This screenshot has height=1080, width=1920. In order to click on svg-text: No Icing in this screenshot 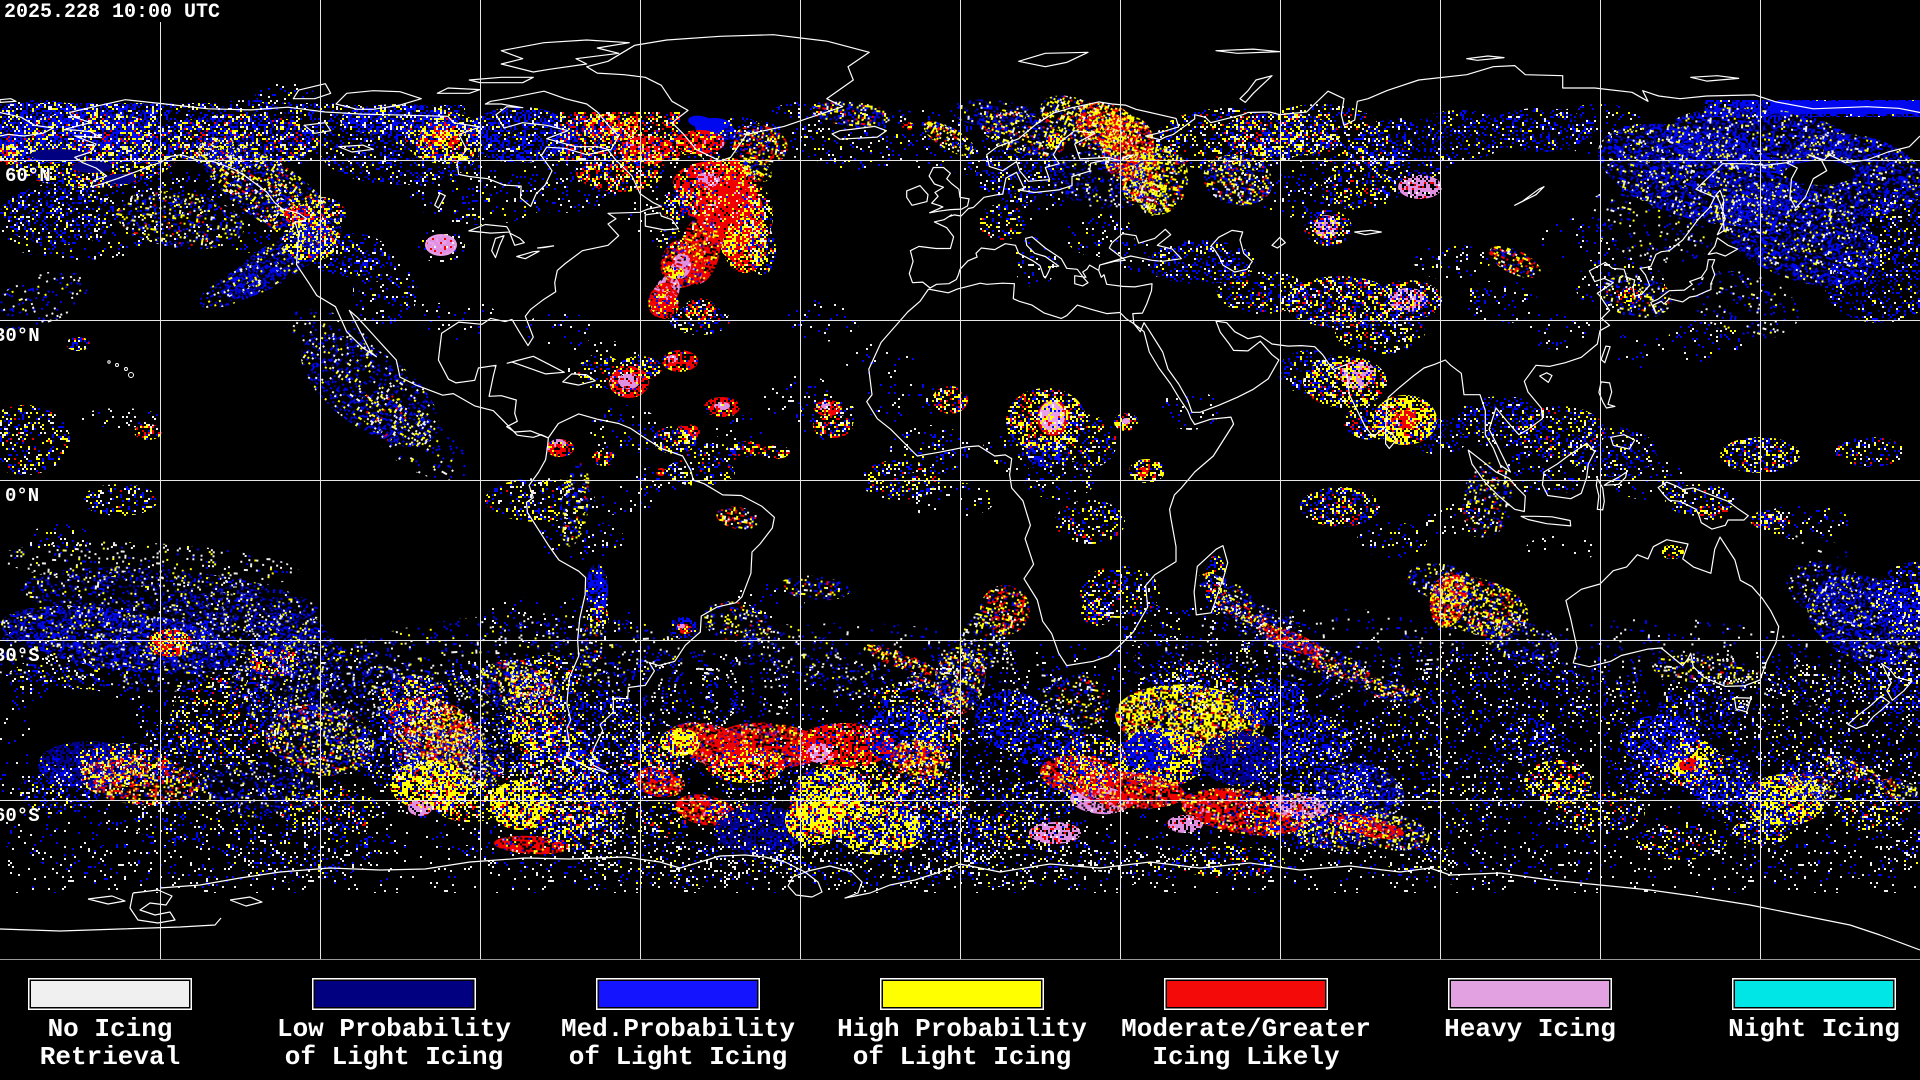, I will do `click(110, 1029)`.